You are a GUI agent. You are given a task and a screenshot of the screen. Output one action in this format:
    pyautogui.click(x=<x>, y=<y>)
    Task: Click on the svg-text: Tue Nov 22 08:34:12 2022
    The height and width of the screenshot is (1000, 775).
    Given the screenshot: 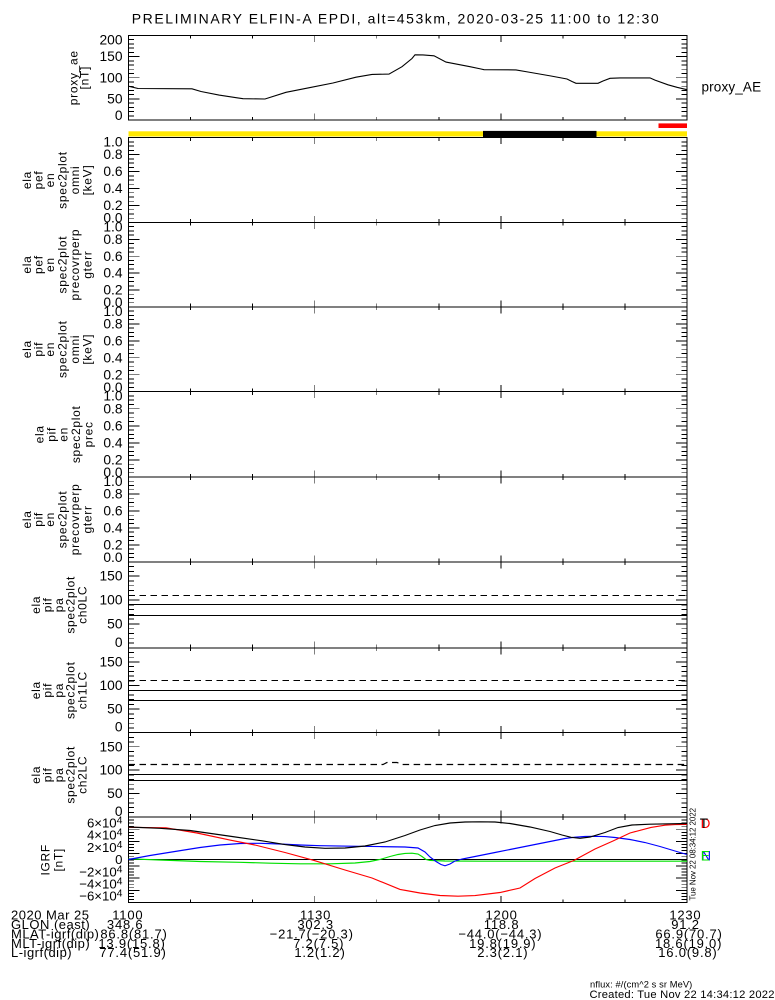 What is the action you would take?
    pyautogui.click(x=692, y=853)
    